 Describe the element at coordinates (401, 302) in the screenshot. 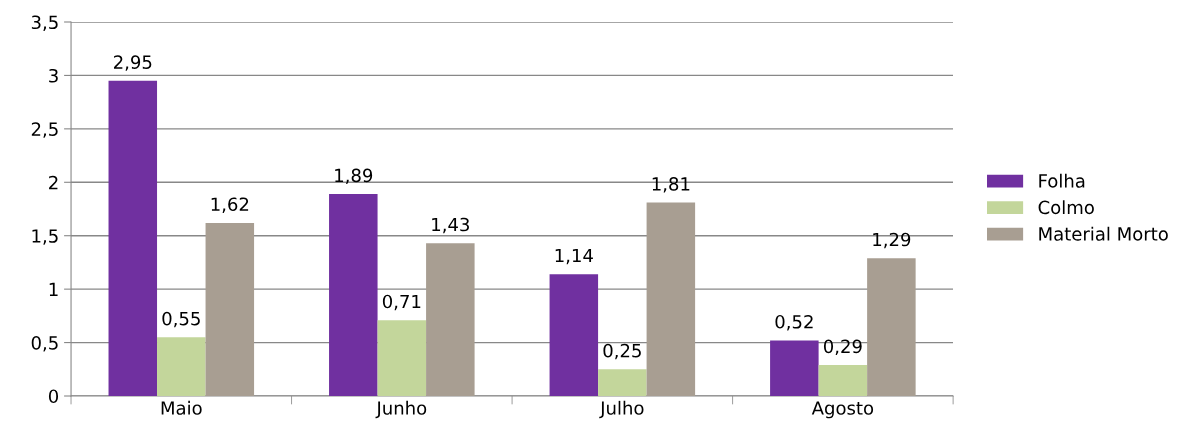

I see `data-label: 0,71` at that location.